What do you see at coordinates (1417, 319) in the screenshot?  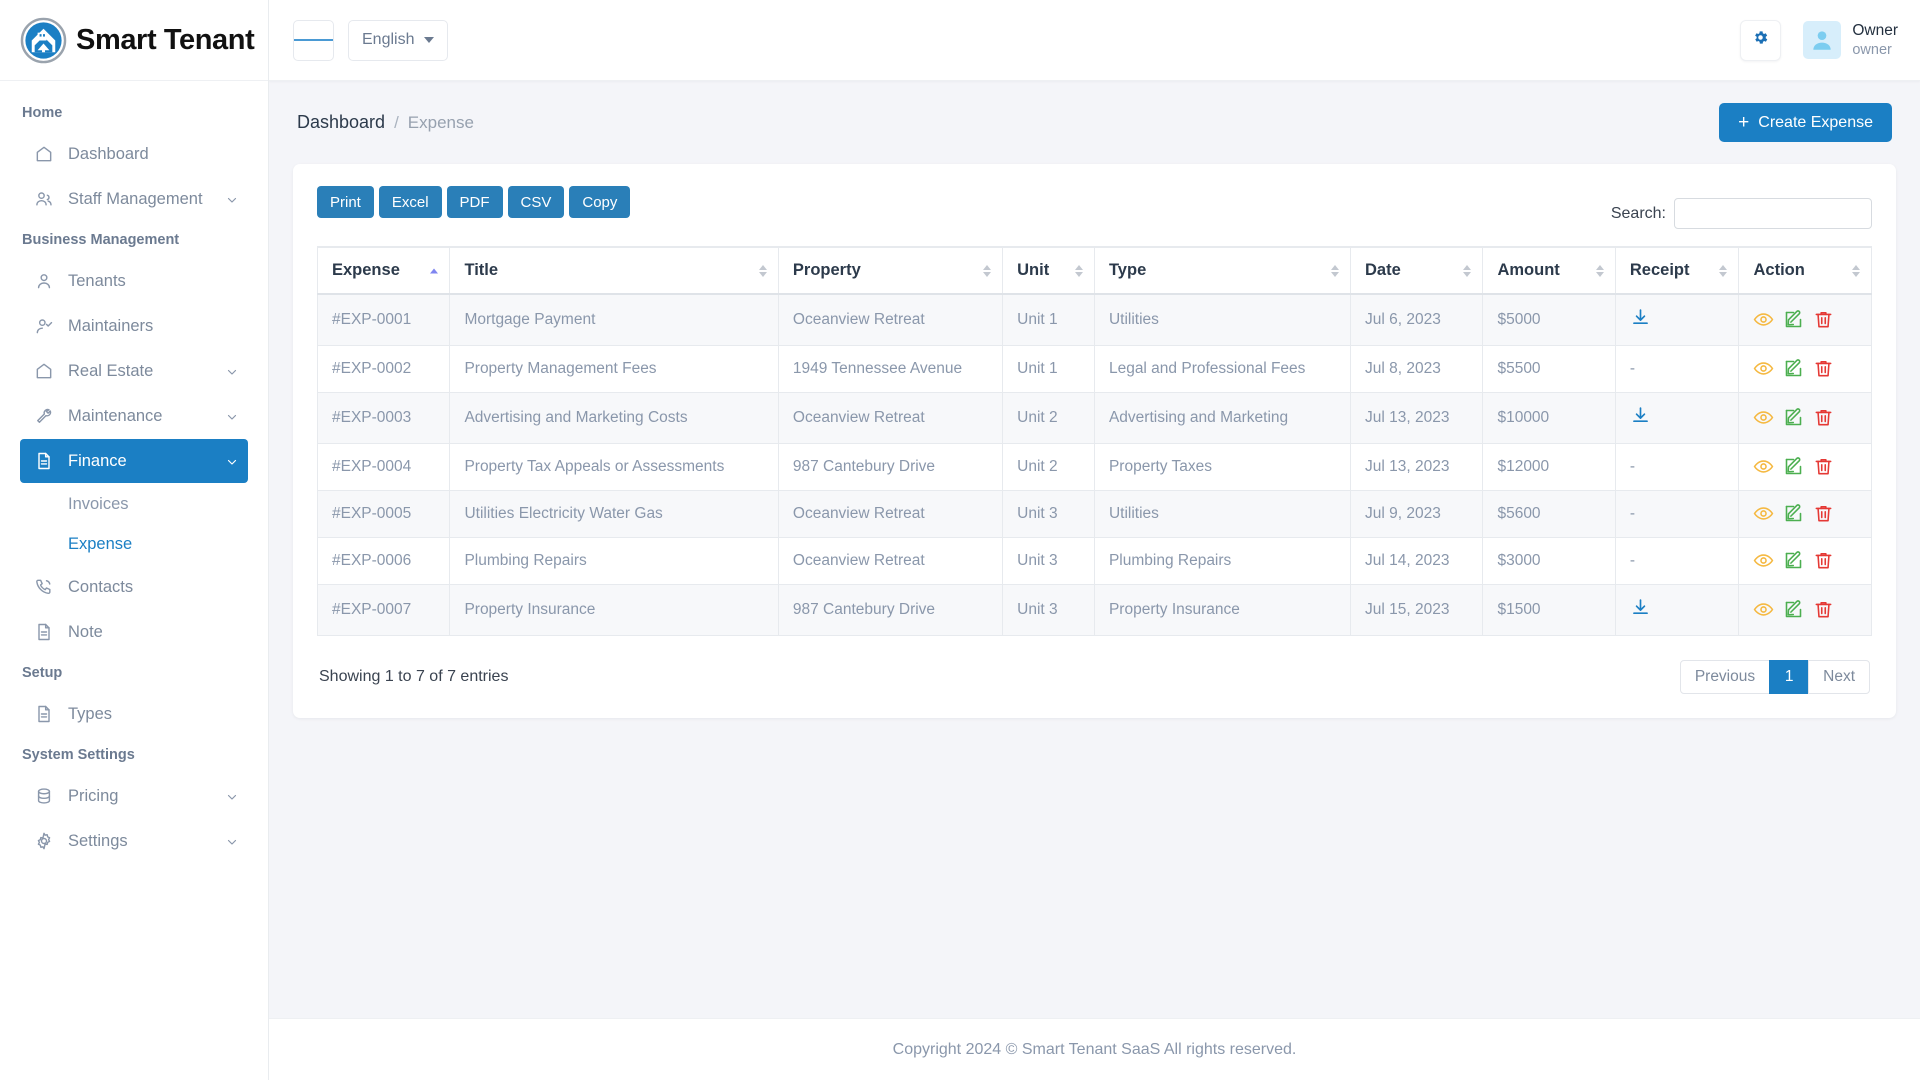 I see `cell-date: Jul 6, 2023` at bounding box center [1417, 319].